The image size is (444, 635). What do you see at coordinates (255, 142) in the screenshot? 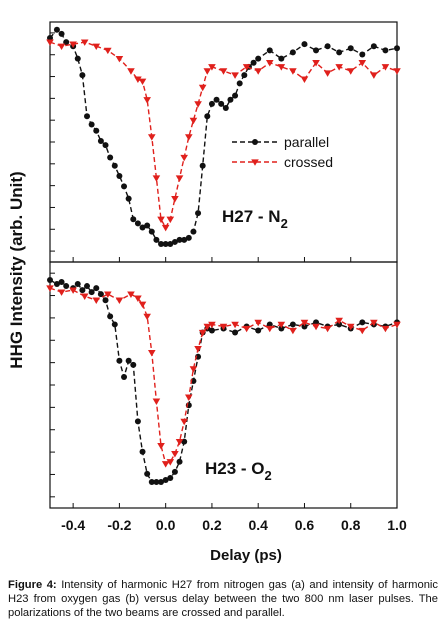
I see `legend-marker` at bounding box center [255, 142].